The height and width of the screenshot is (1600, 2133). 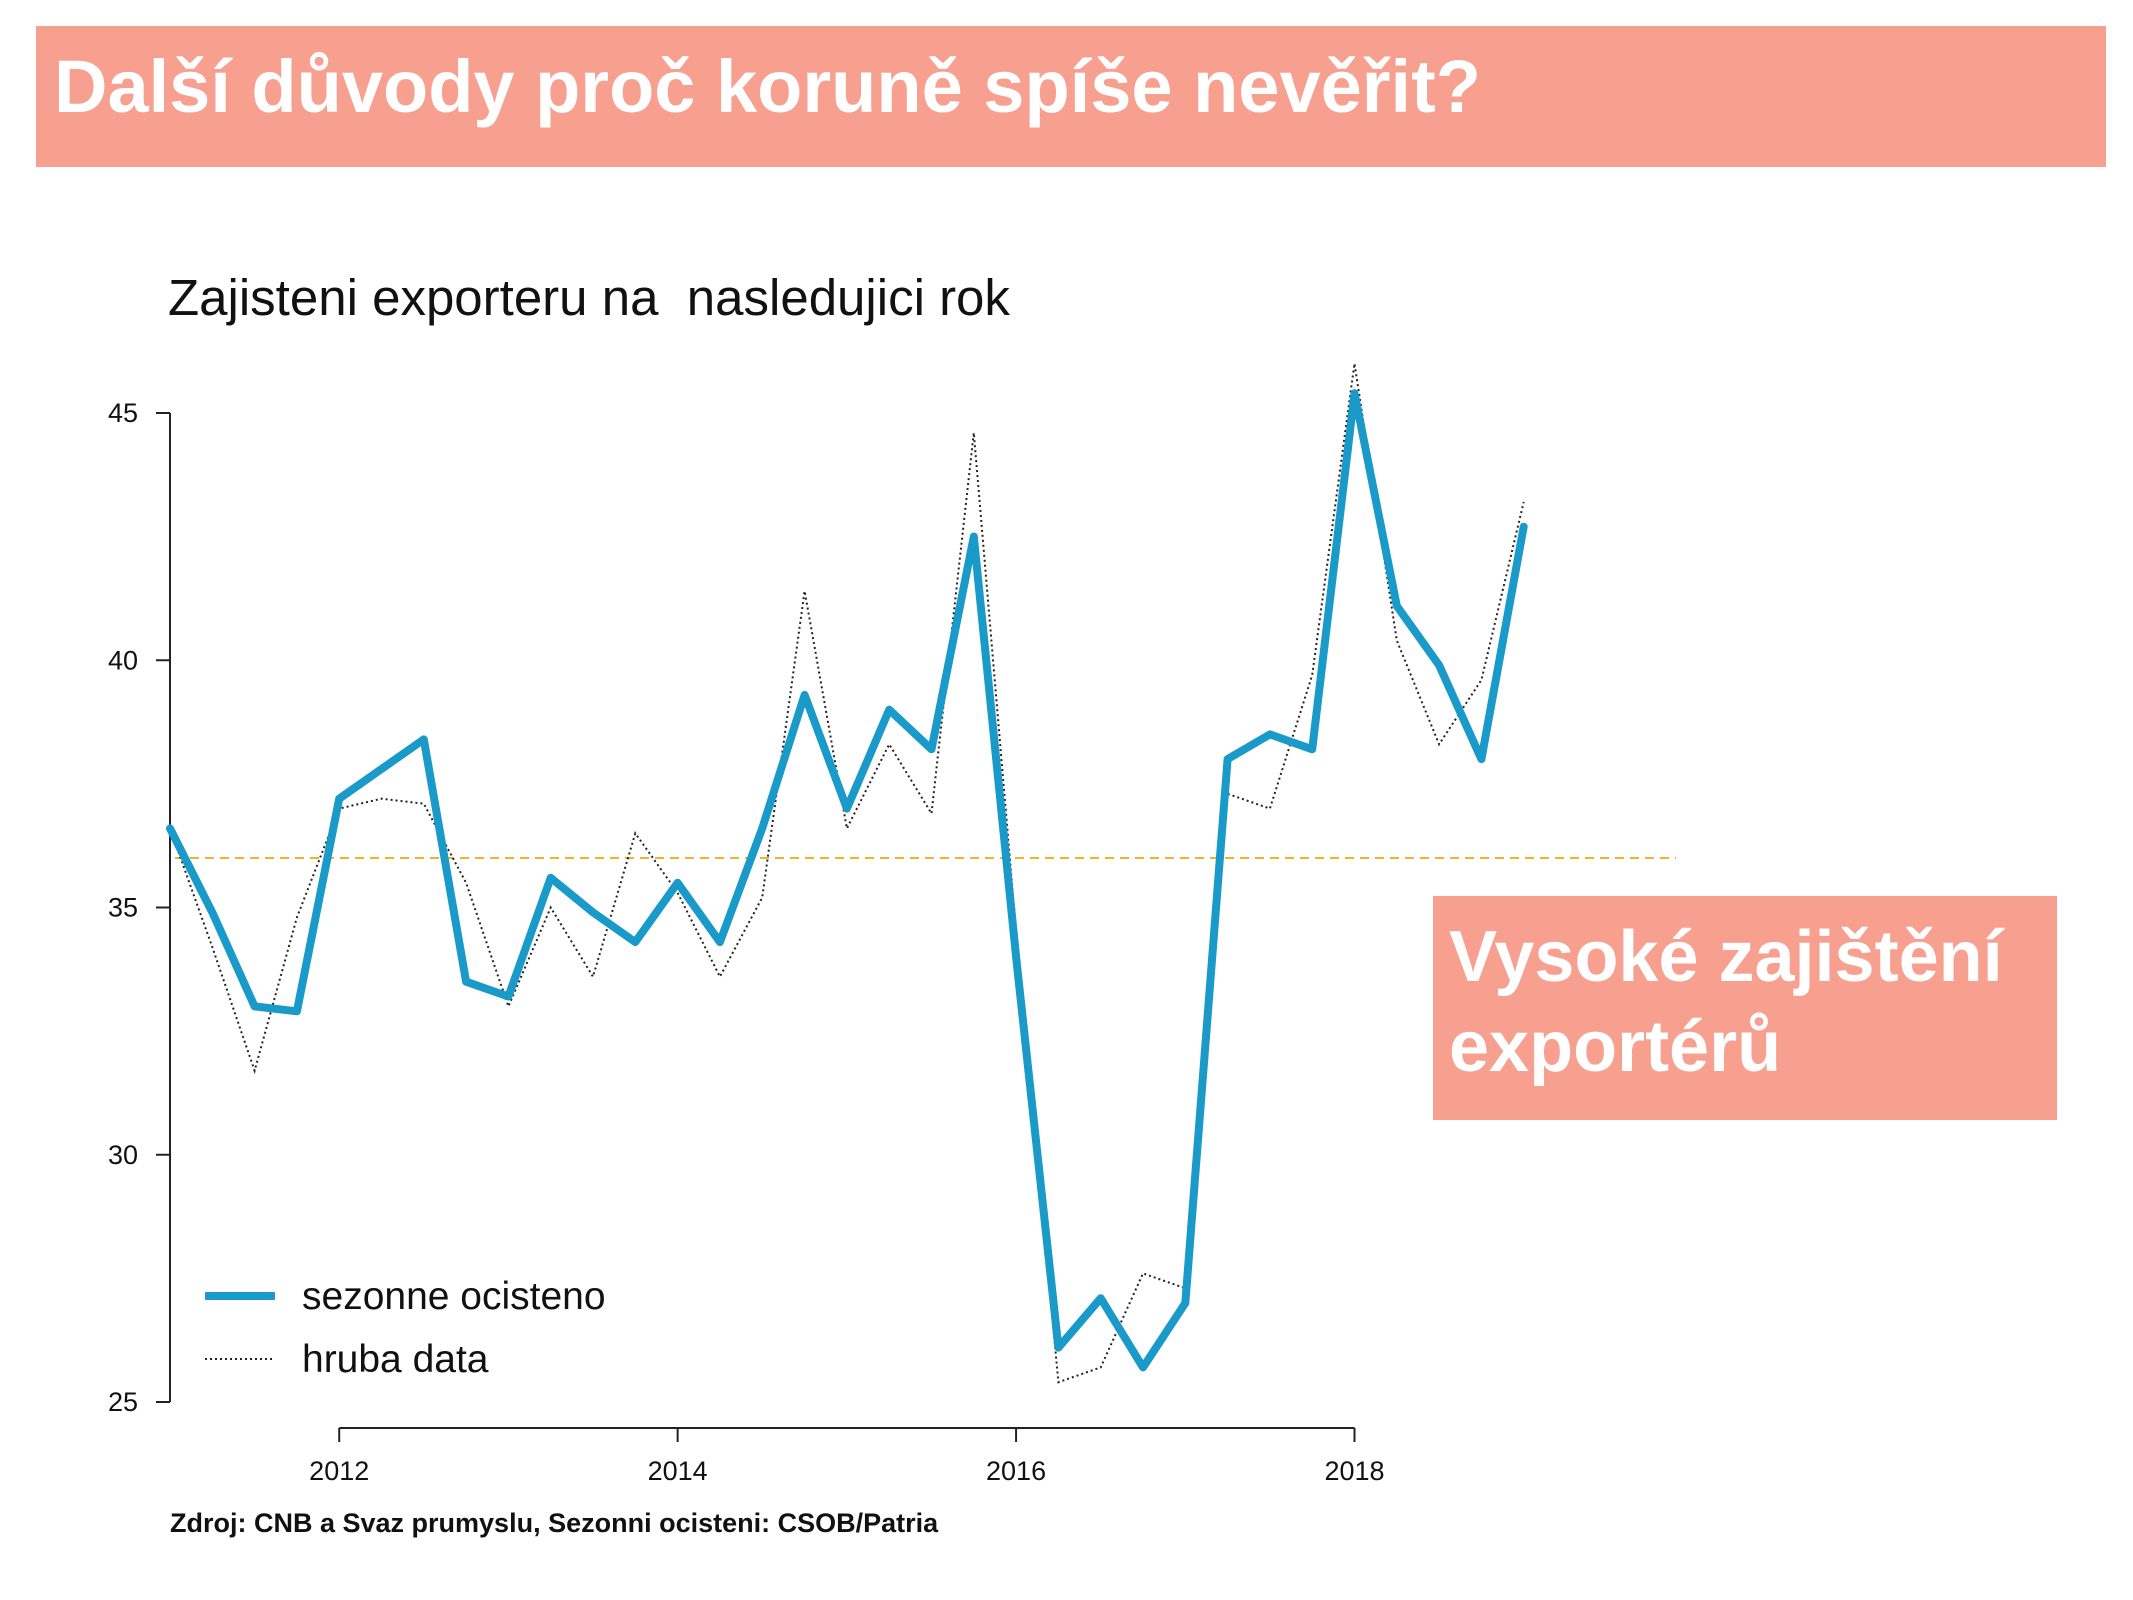 What do you see at coordinates (1748, 1002) in the screenshot?
I see `callout-text: Vysoké zajištění exportérů` at bounding box center [1748, 1002].